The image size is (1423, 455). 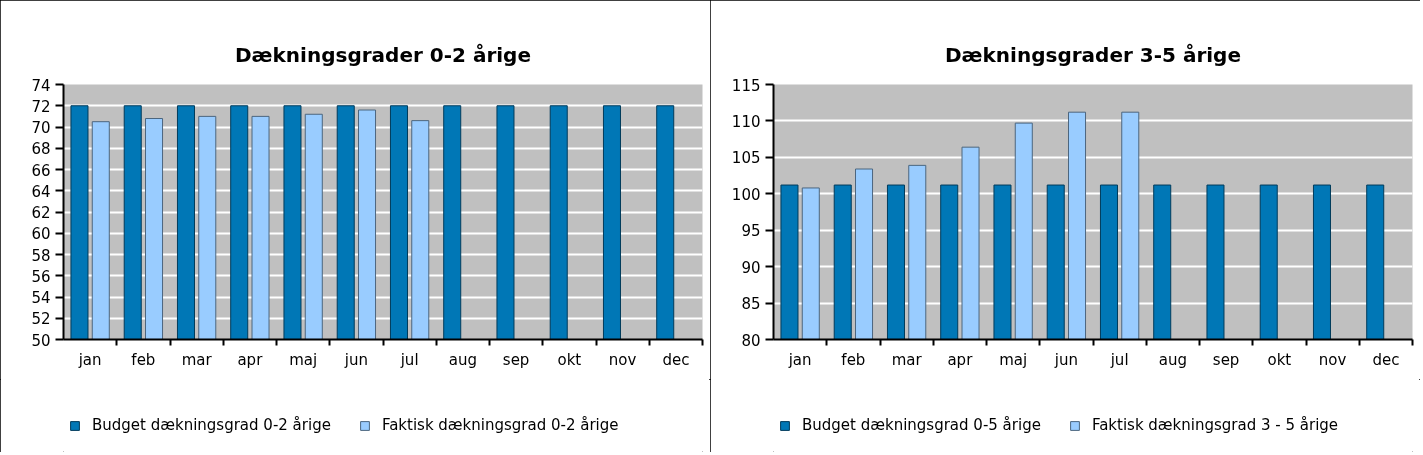 What do you see at coordinates (1093, 54) in the screenshot?
I see `chart-title: Dækningsgrader 3-5 årige` at bounding box center [1093, 54].